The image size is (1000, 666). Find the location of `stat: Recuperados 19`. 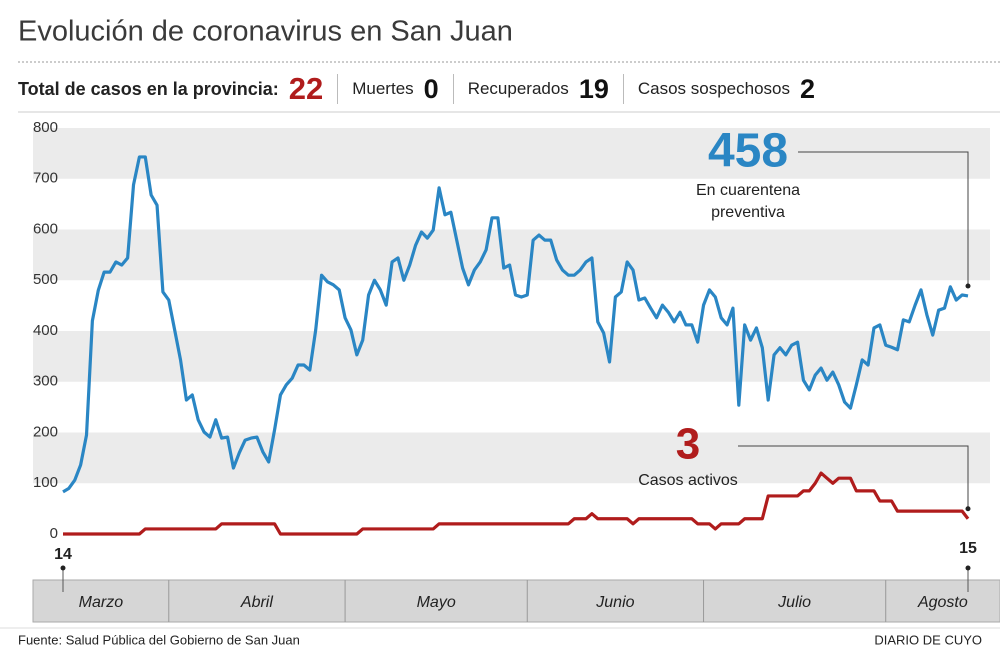

stat: Recuperados 19 is located at coordinates (537, 88).